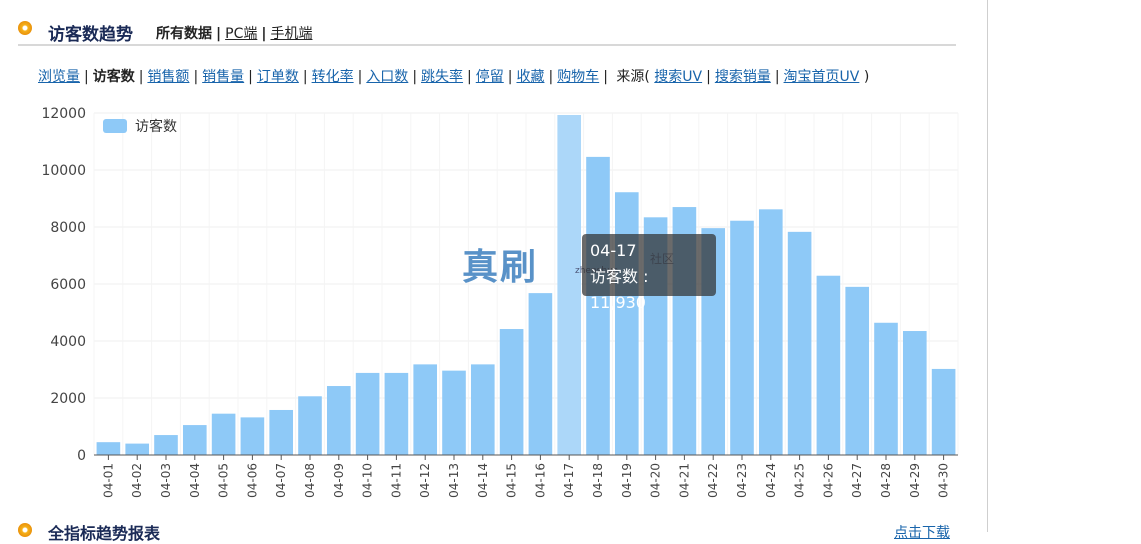 This screenshot has height=544, width=1141. What do you see at coordinates (800, 480) in the screenshot?
I see `x-tick-label: 04-25` at bounding box center [800, 480].